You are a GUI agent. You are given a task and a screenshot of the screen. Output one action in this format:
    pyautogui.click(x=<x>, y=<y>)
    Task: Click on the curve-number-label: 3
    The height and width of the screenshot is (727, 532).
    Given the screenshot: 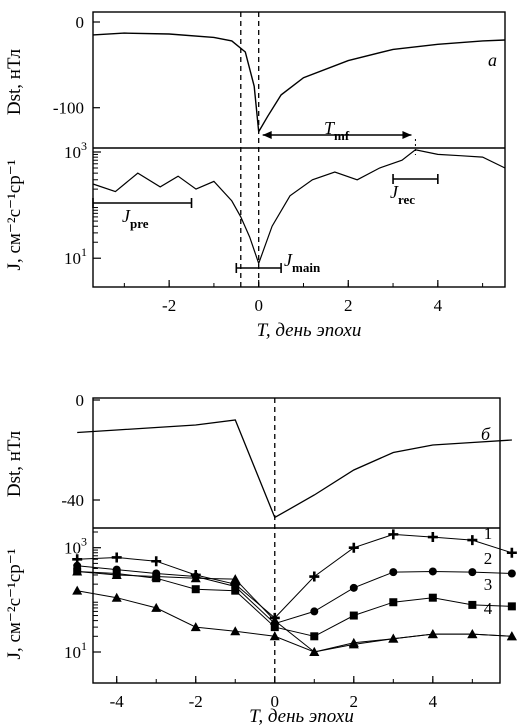 What is the action you would take?
    pyautogui.click(x=488, y=584)
    